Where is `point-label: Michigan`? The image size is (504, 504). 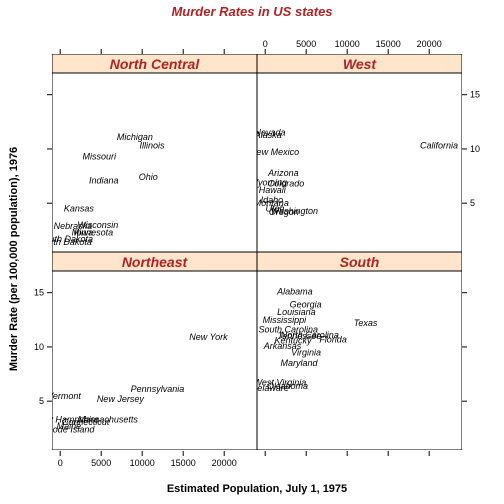 point-label: Michigan is located at coordinates (135, 137).